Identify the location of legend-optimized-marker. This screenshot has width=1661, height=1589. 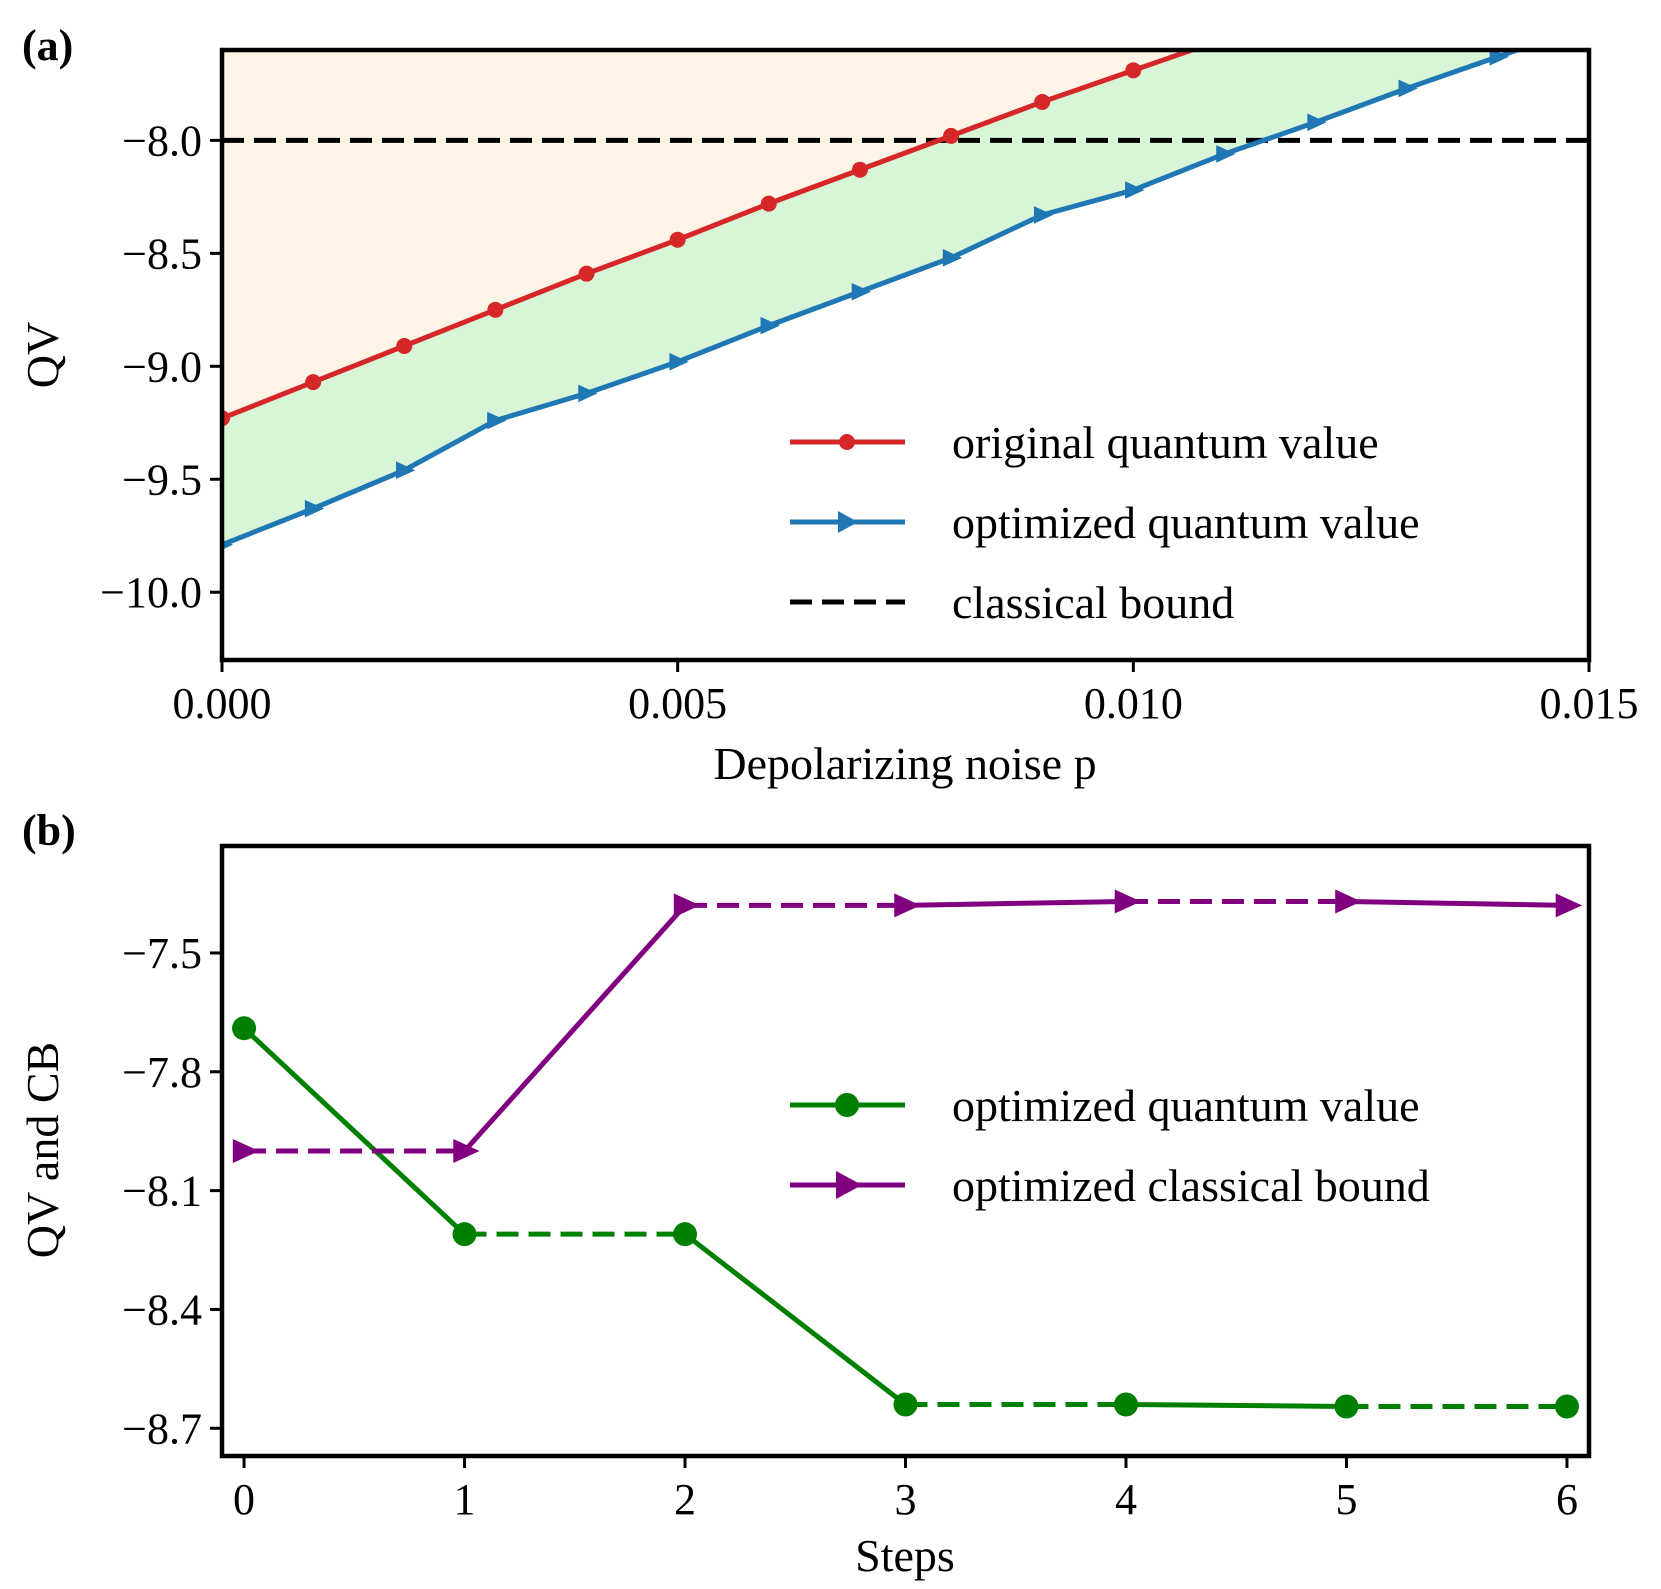
(848, 522).